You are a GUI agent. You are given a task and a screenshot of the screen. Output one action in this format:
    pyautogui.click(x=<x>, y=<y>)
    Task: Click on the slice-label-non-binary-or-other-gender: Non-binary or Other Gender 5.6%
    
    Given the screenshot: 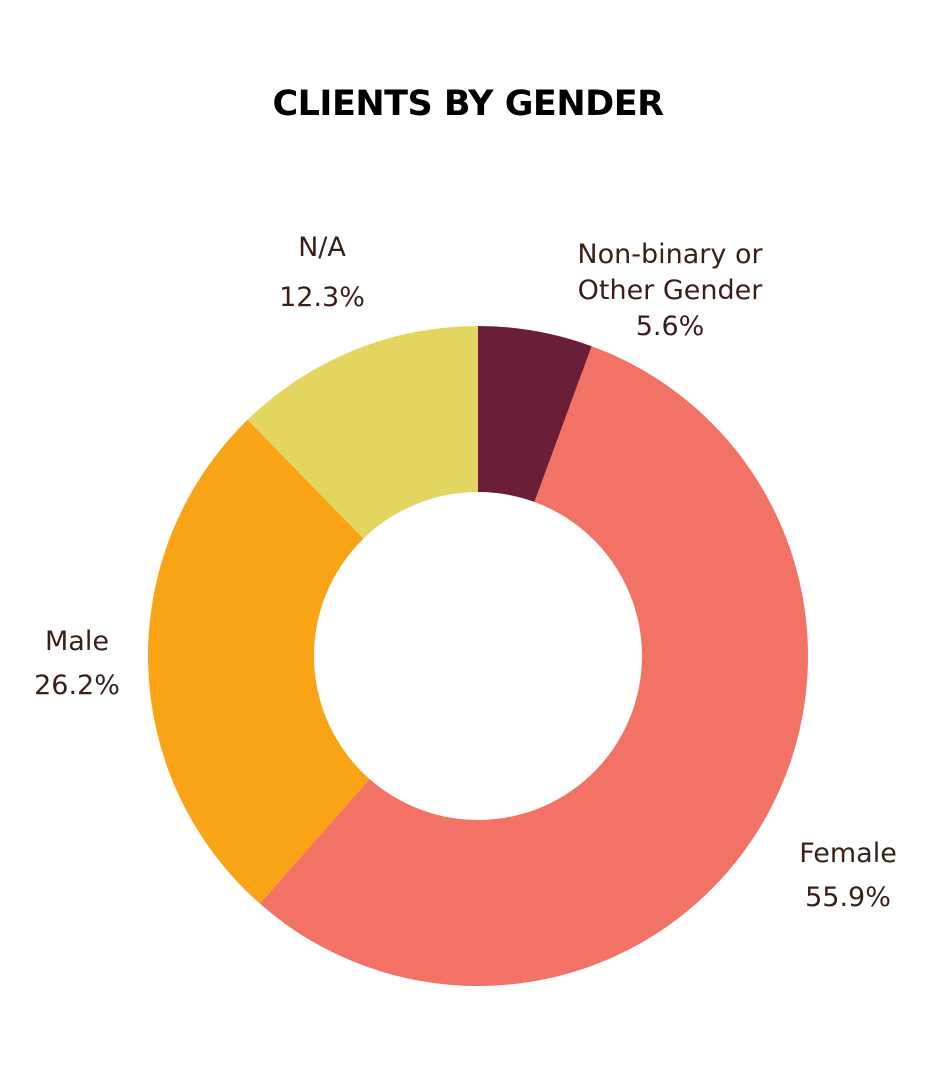 What is the action you would take?
    pyautogui.click(x=670, y=290)
    